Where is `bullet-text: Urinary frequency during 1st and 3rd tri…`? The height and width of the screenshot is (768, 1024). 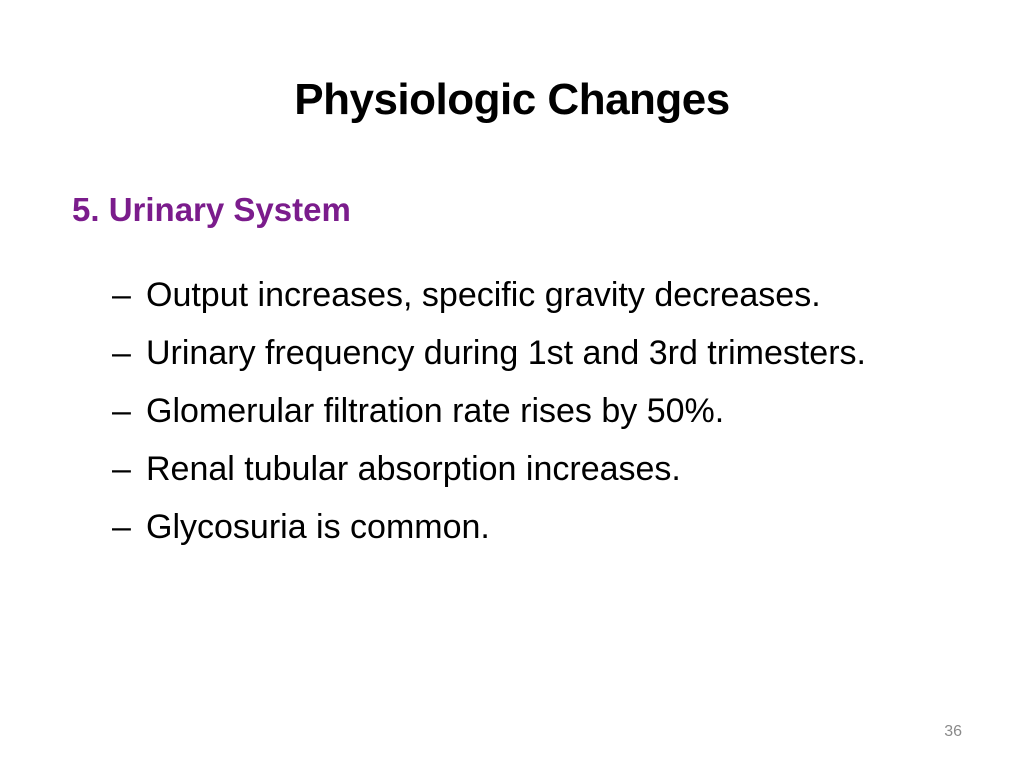
bullet-text: Urinary frequency during 1st and 3rd tri… is located at coordinates (506, 353).